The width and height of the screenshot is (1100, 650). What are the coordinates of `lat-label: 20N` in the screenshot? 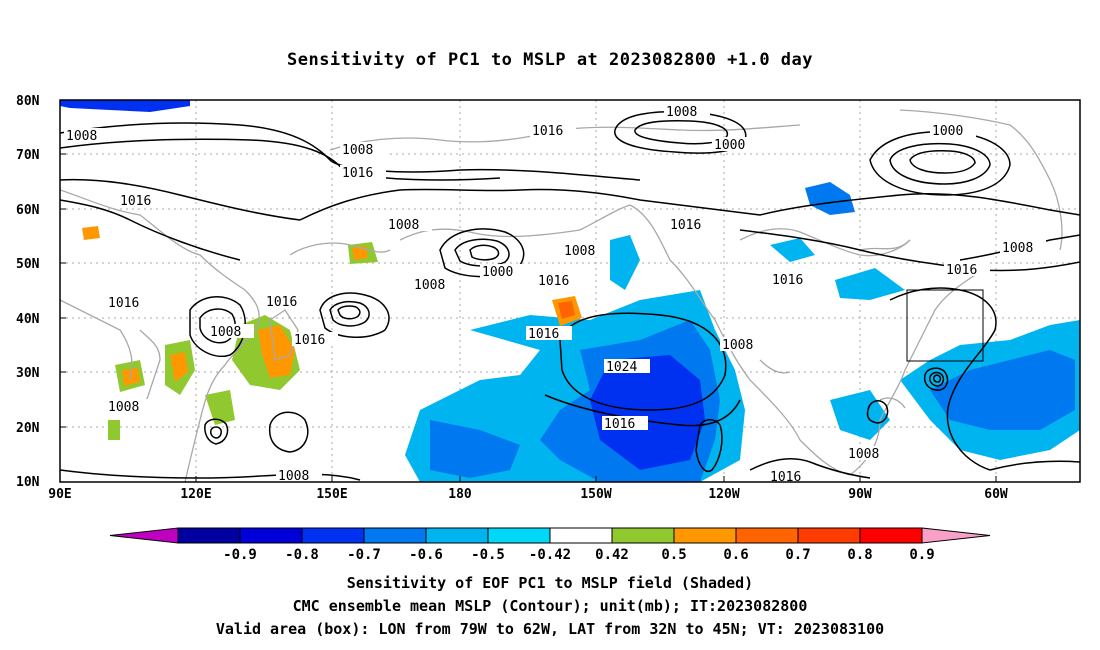 It's located at (28, 428).